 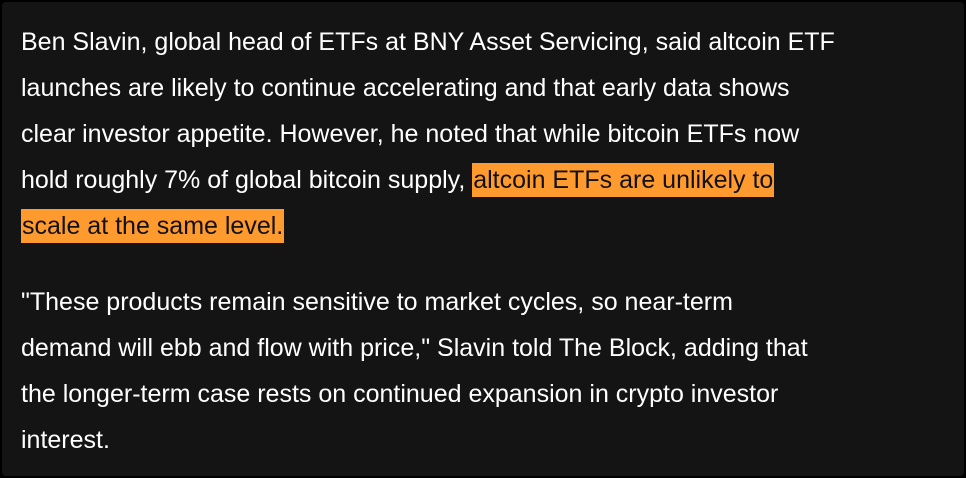 I want to click on highlighted-text: altcoin ETFs are unlikely to, so click(x=623, y=180).